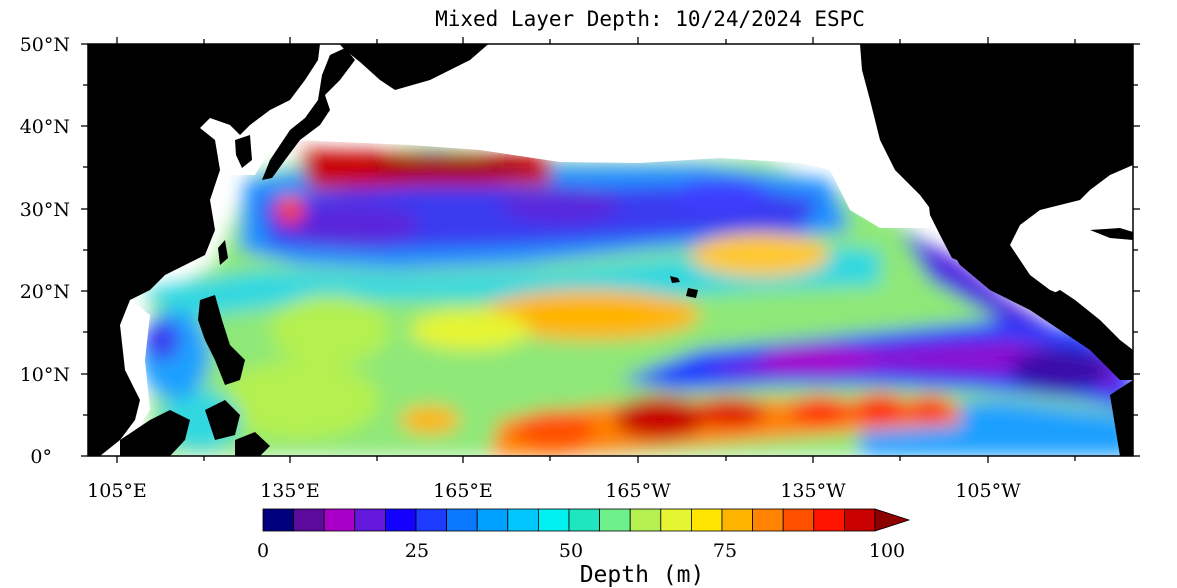 This screenshot has height=588, width=1177. What do you see at coordinates (571, 551) in the screenshot?
I see `colorbar-tick-label: 50` at bounding box center [571, 551].